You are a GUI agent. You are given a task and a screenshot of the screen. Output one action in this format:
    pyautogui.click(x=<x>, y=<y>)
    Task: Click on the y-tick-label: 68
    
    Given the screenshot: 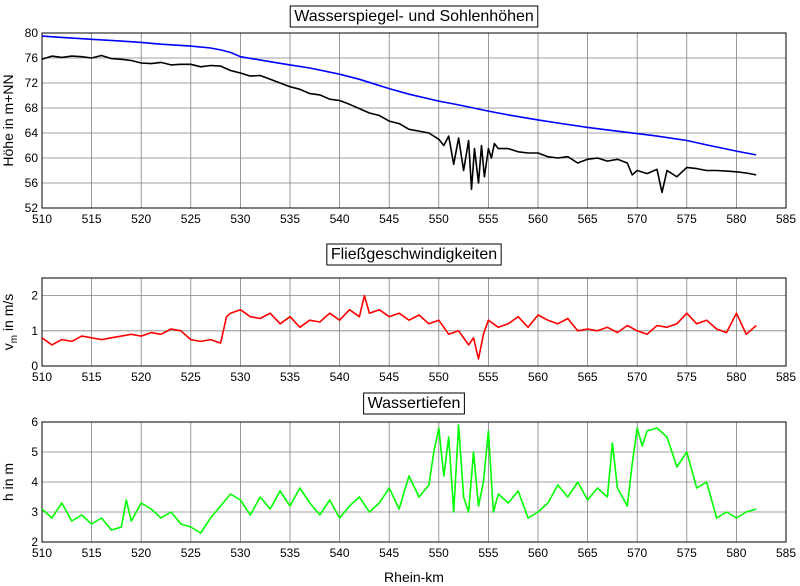 What is the action you would take?
    pyautogui.click(x=32, y=108)
    